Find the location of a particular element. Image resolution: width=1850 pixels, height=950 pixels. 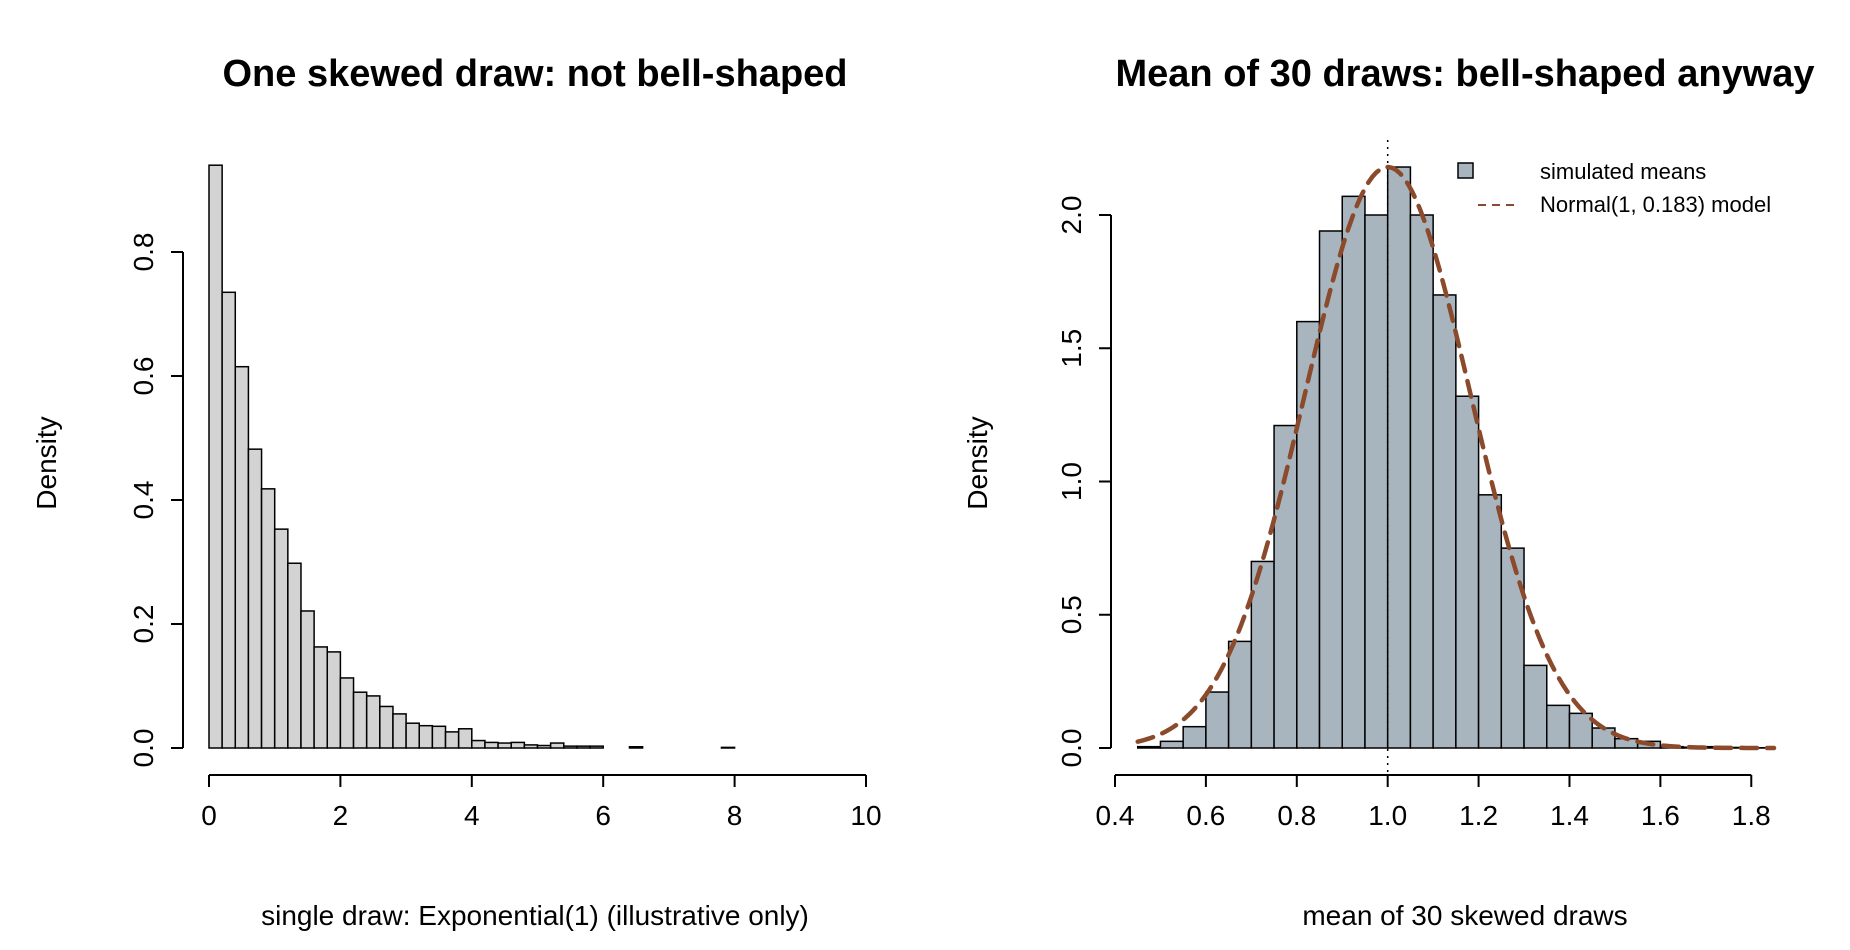

right-y-tick-label: 1.5 is located at coordinates (1071, 348).